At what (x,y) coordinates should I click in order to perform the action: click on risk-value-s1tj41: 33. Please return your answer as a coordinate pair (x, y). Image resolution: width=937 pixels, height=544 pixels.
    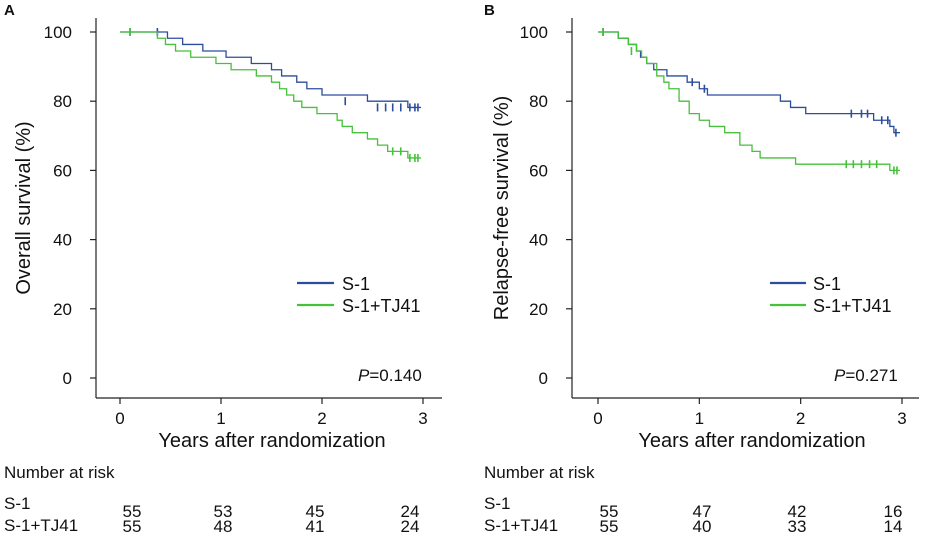
    Looking at the image, I should click on (797, 526).